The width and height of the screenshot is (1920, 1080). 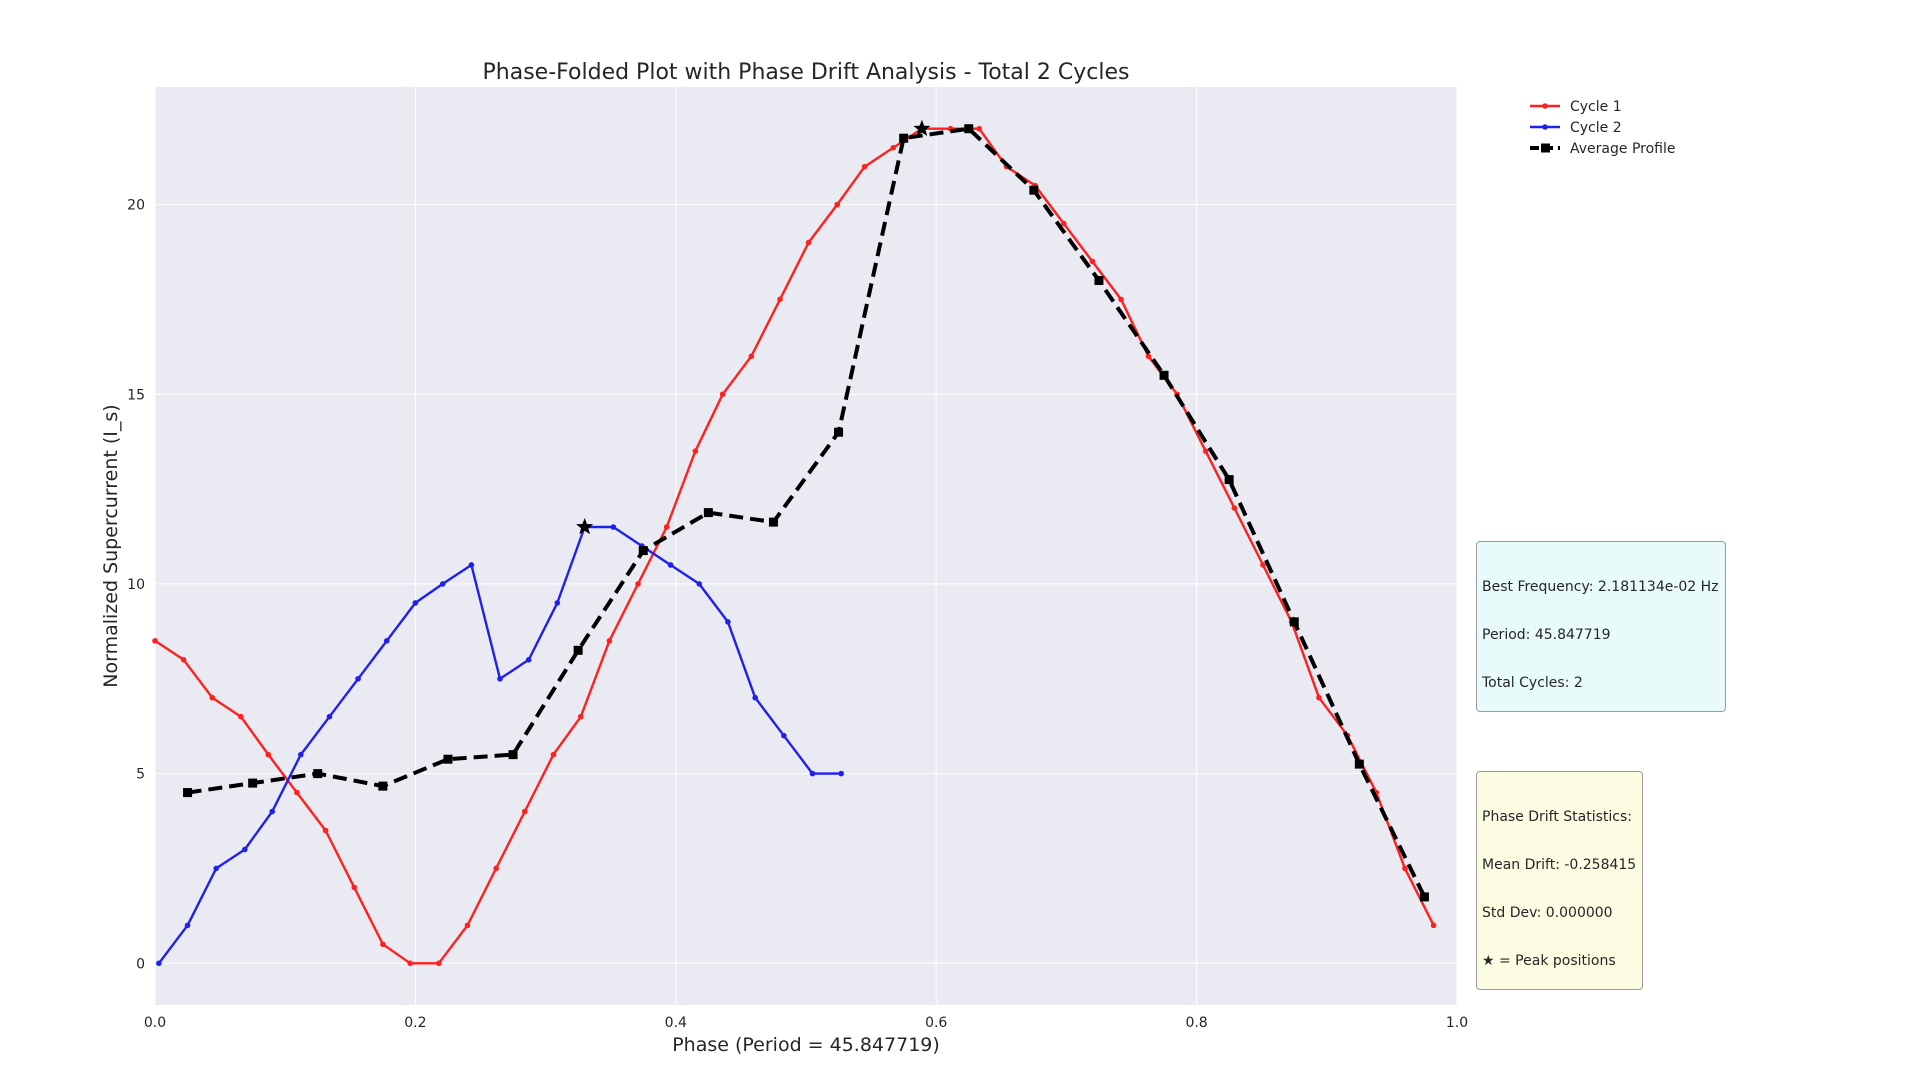 I want to click on legend-label: Average Profile, so click(x=1622, y=149).